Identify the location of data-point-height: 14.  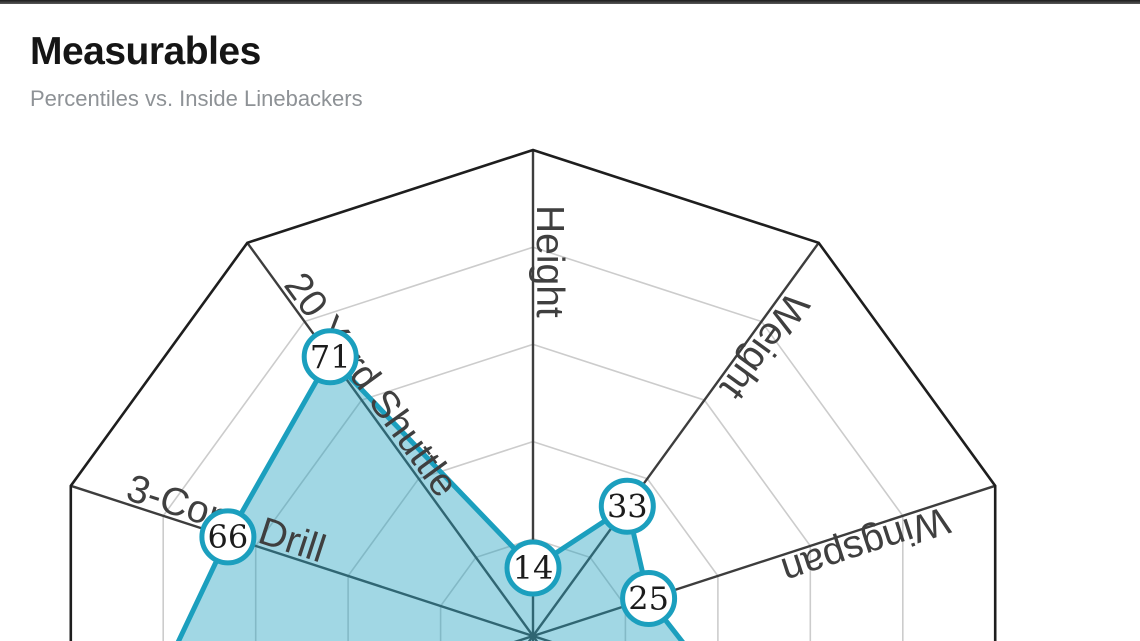
(533, 568).